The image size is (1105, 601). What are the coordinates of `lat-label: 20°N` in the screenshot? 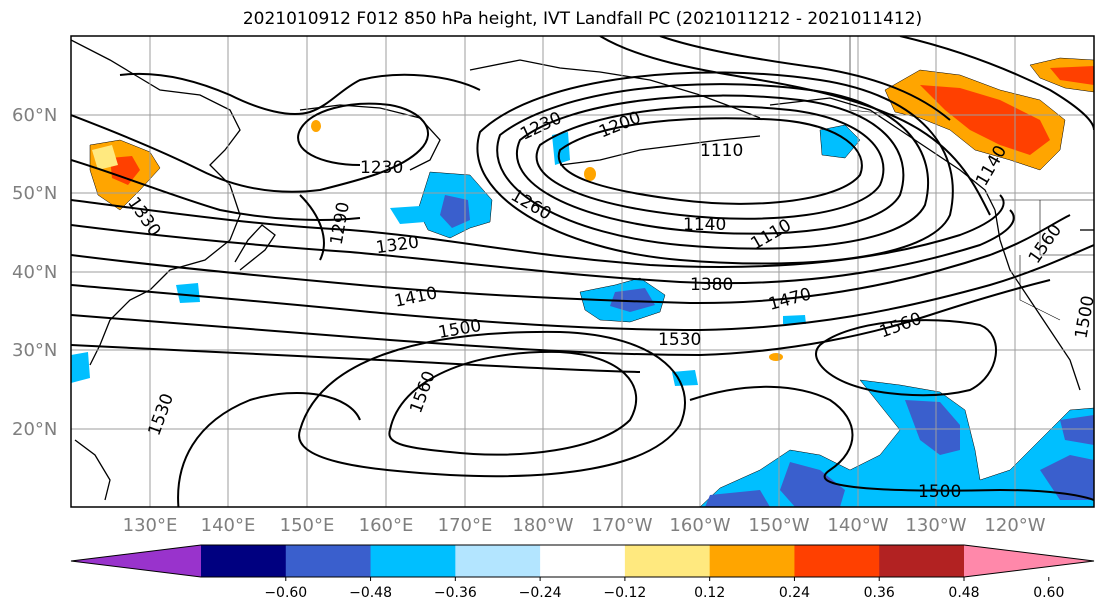 It's located at (34, 429).